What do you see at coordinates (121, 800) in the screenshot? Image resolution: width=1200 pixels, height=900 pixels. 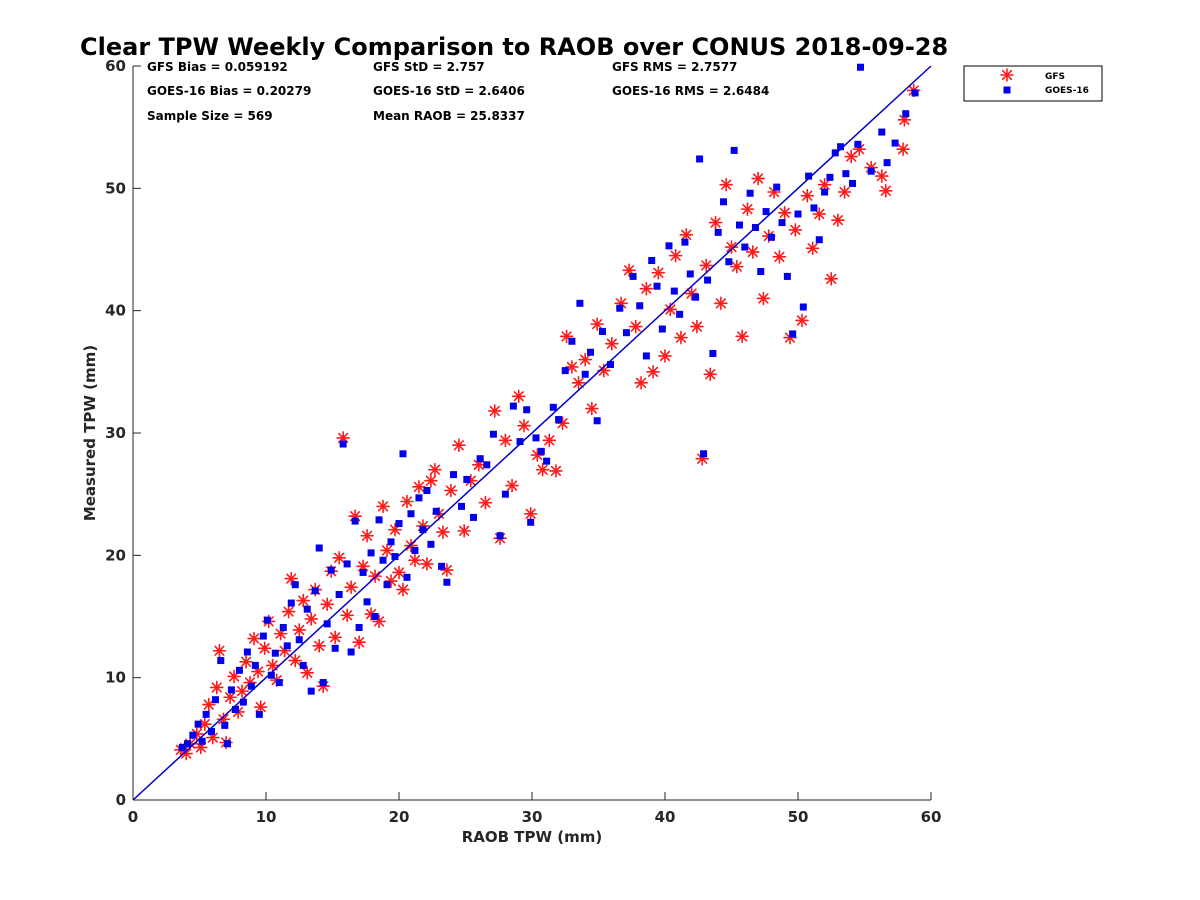 I see `y-tick-label: 0` at bounding box center [121, 800].